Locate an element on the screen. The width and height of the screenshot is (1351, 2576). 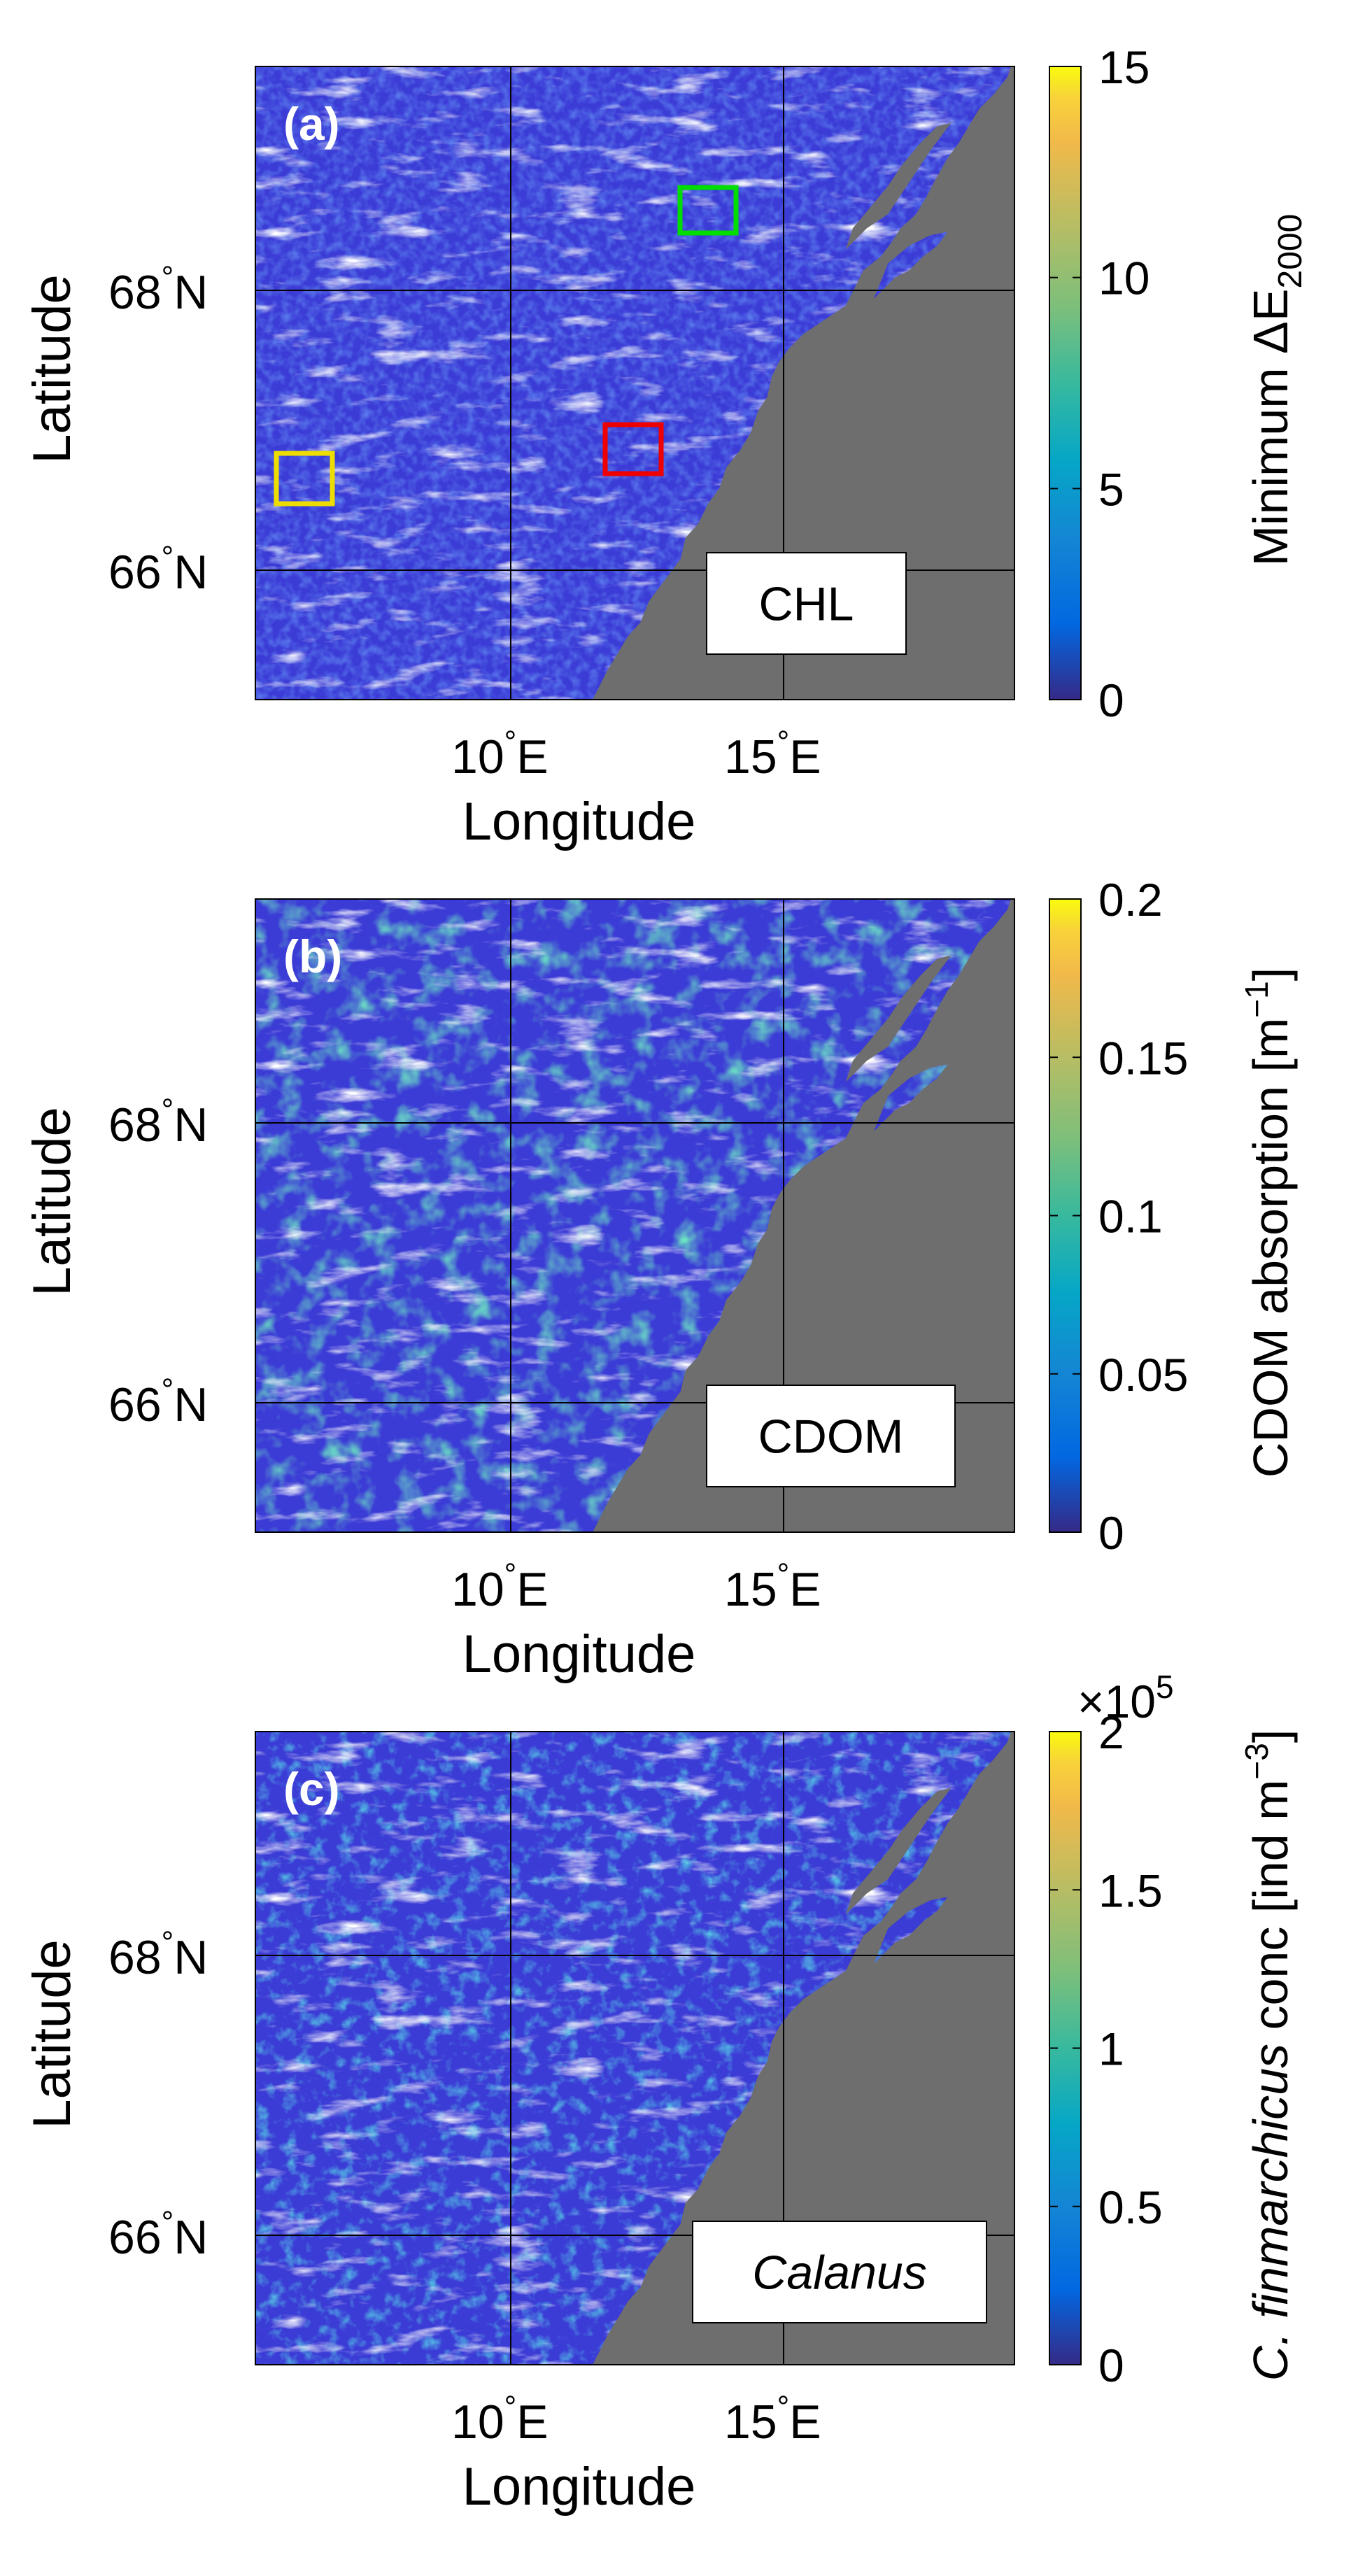
variable-label: Calanus is located at coordinates (839, 2273).